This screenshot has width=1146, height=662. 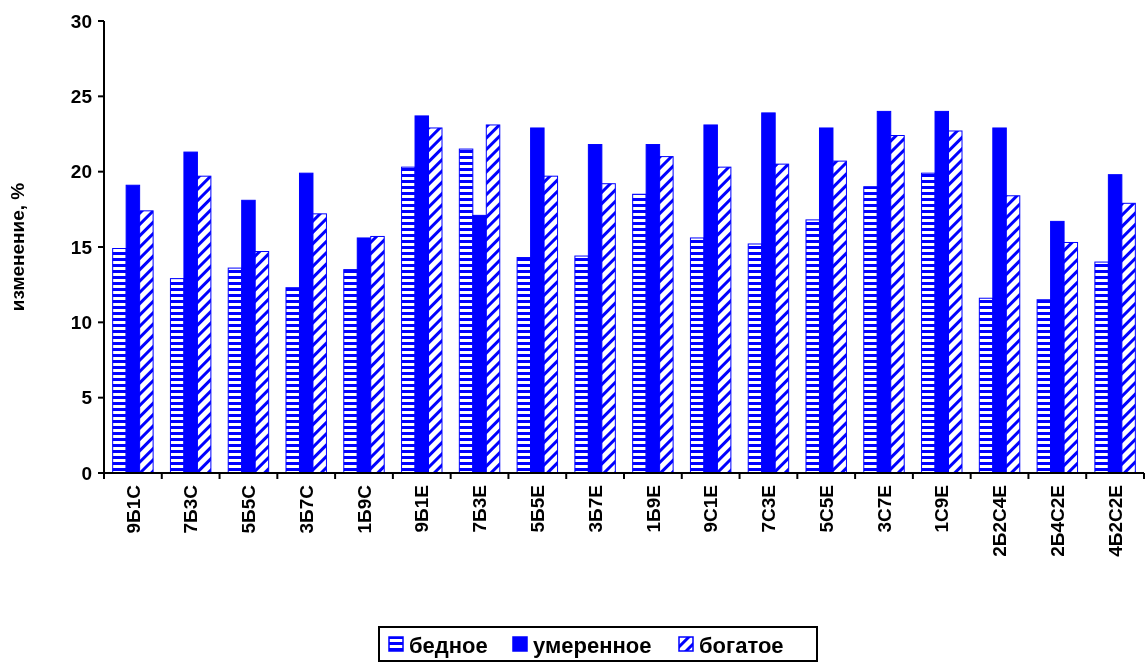 What do you see at coordinates (480, 509) in the screenshot?
I see `x-tick-label: 7Б3Е` at bounding box center [480, 509].